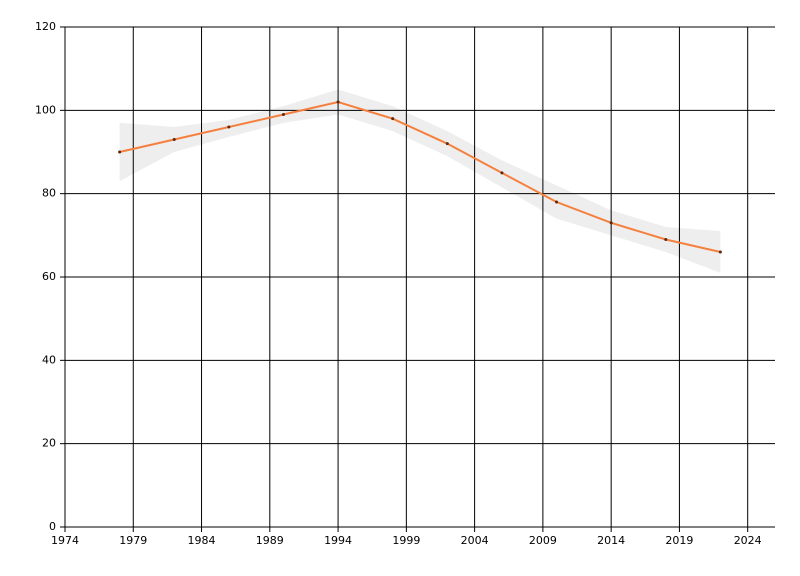 Image resolution: width=800 pixels, height=576 pixels. Describe the element at coordinates (49, 359) in the screenshot. I see `y-tick-label: 40` at that location.